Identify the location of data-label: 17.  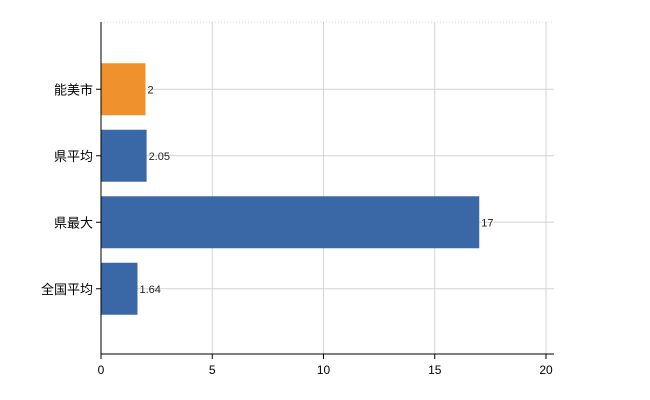
(487, 223).